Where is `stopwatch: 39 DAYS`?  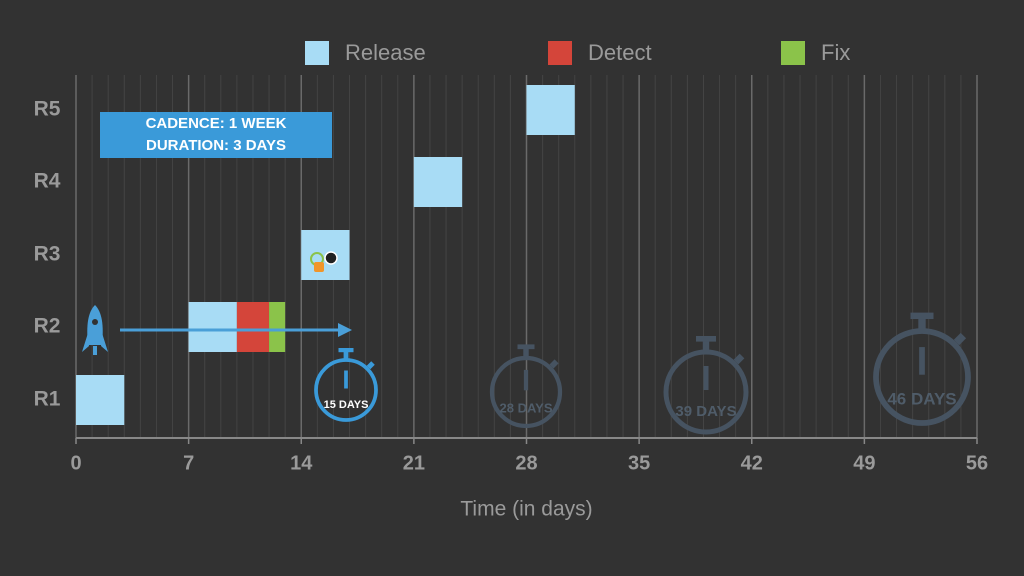
stopwatch: 39 DAYS is located at coordinates (706, 385).